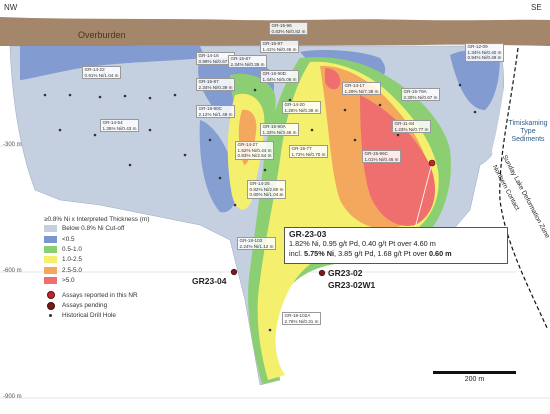 This screenshot has height=414, width=550. Describe the element at coordinates (93, 229) in the screenshot. I see `legend-label: Below 0.8% Ni Cut-off` at that location.